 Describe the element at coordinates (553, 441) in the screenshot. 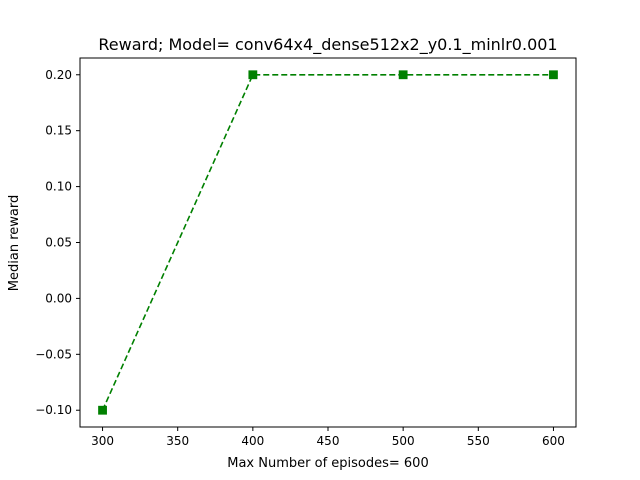

I see `x-tick-label-6: 600` at that location.